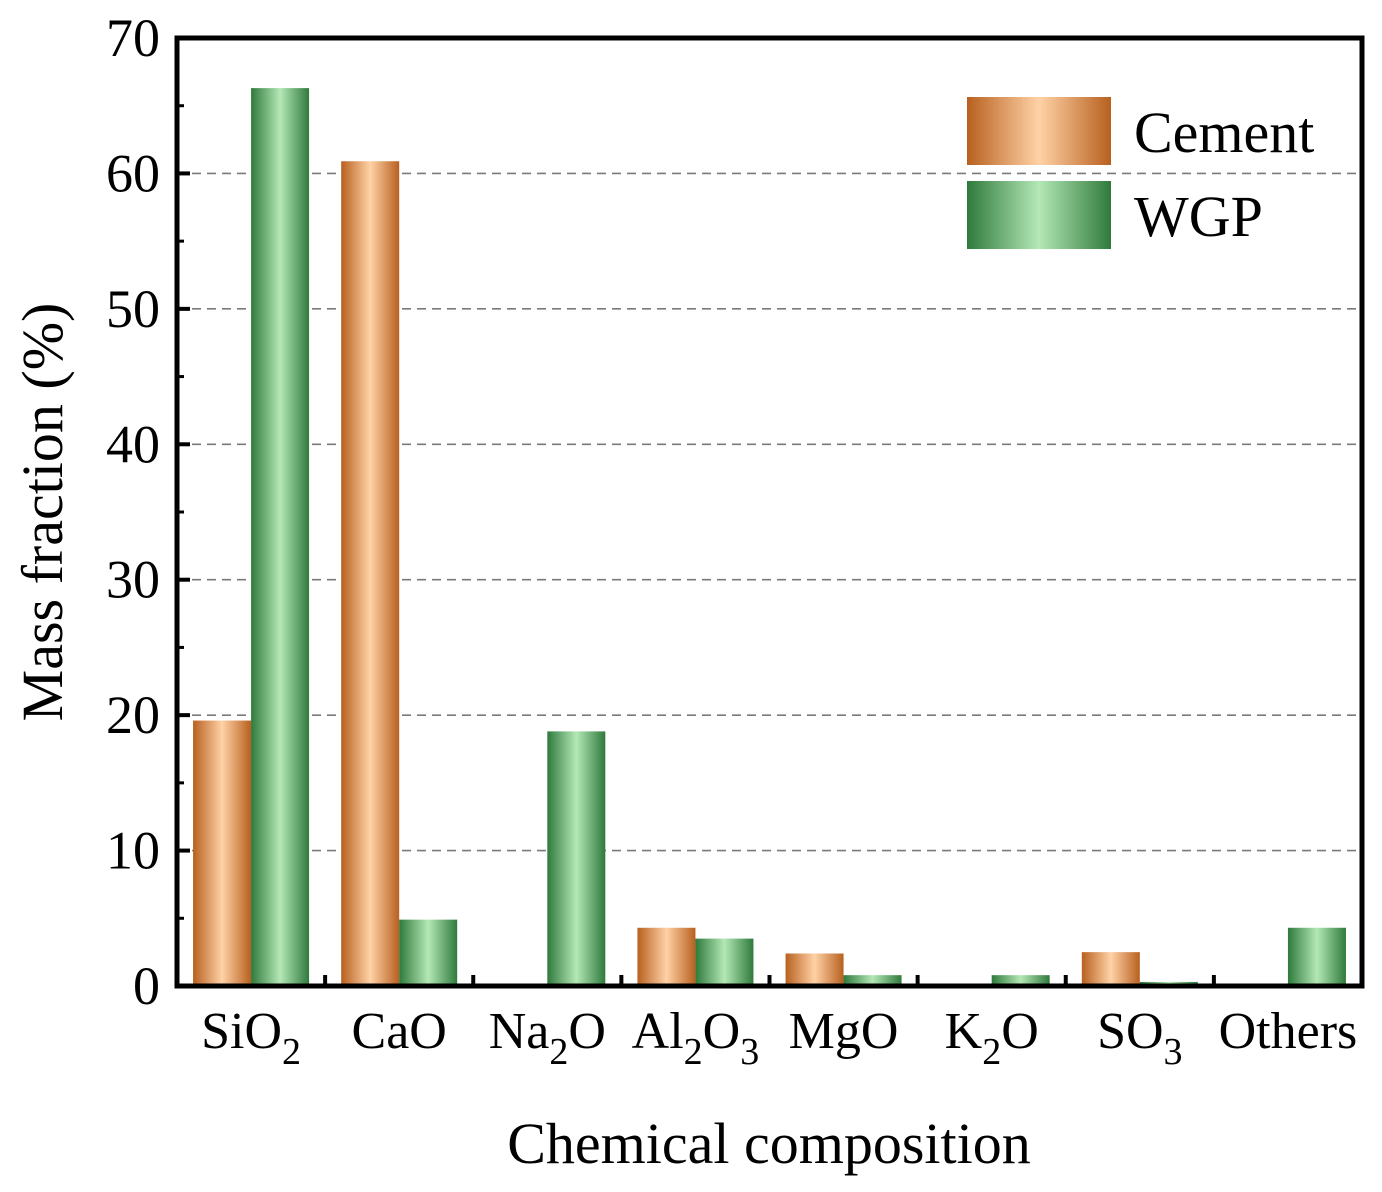 The height and width of the screenshot is (1192, 1382). What do you see at coordinates (146, 986) in the screenshot?
I see `y-tick-label: 0` at bounding box center [146, 986].